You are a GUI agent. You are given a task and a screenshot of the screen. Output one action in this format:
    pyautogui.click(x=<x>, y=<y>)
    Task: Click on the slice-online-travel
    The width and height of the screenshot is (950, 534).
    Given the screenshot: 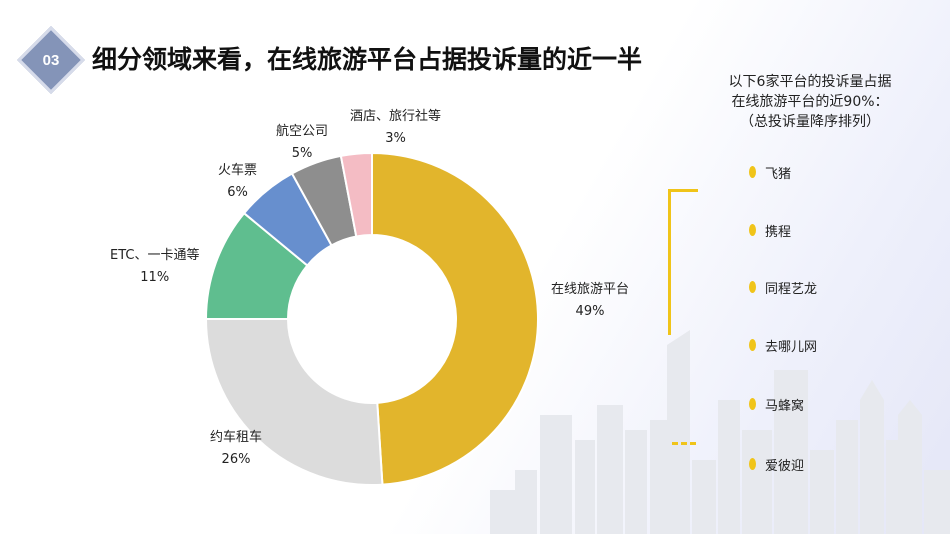 What is the action you would take?
    pyautogui.click(x=455, y=318)
    